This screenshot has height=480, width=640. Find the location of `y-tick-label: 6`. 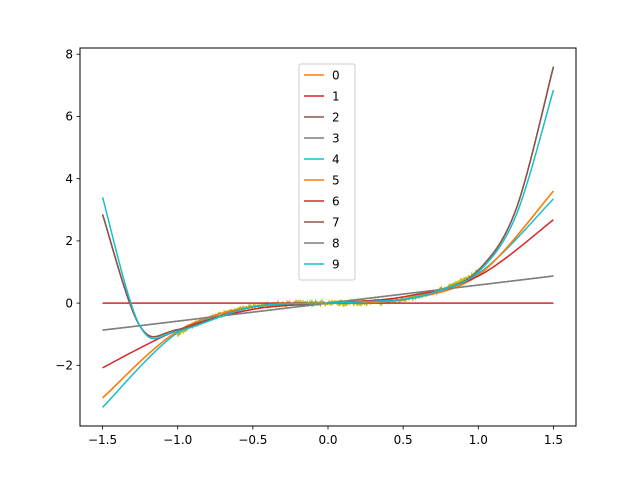

y-tick-label: 6 is located at coordinates (69, 117).